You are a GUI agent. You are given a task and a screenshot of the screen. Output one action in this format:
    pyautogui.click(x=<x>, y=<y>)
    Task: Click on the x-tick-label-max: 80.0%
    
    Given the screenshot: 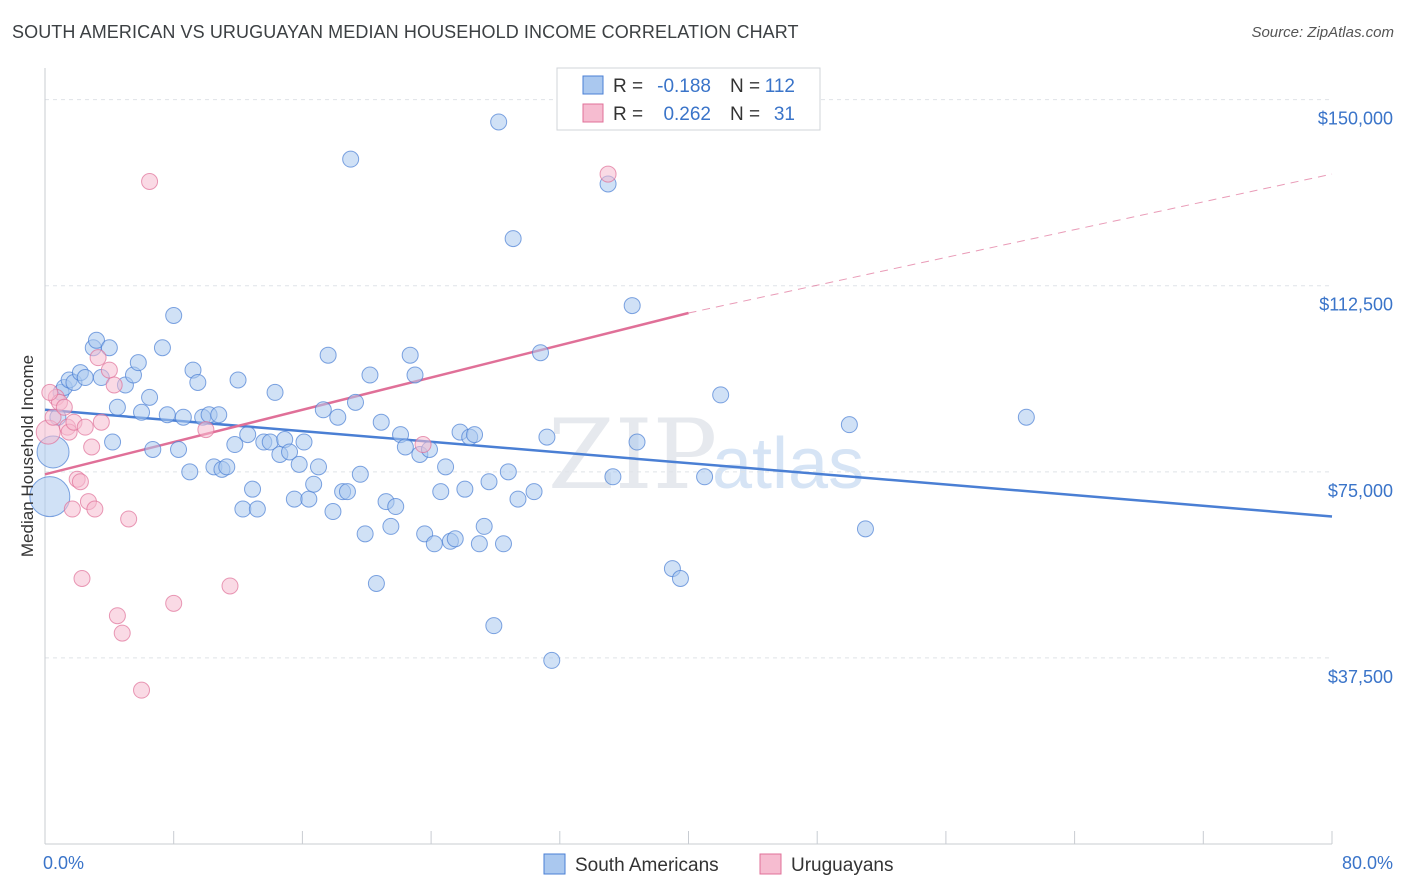 What is the action you would take?
    pyautogui.click(x=1367, y=863)
    